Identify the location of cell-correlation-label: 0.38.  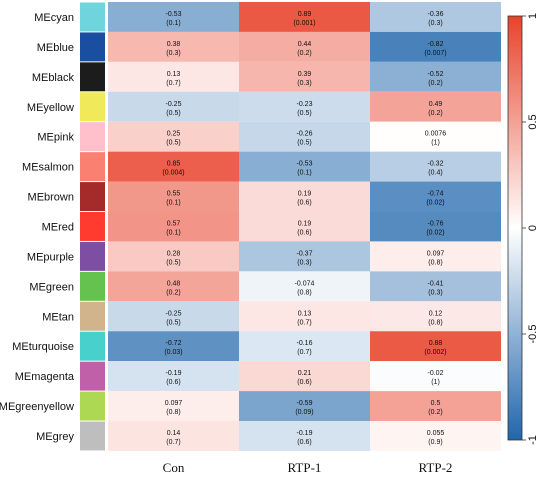
(174, 44).